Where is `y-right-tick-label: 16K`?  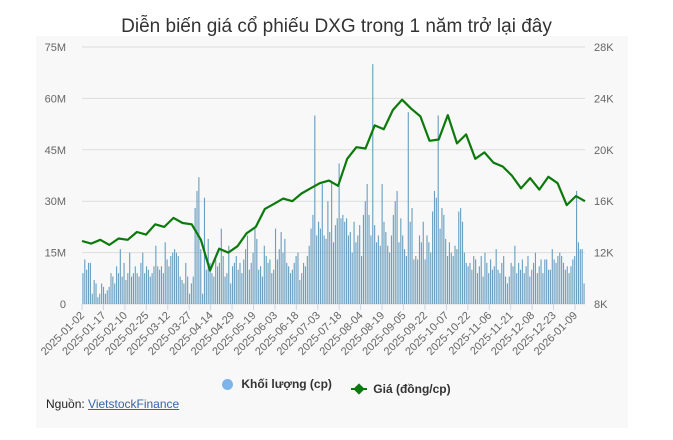 y-right-tick-label: 16K is located at coordinates (604, 202).